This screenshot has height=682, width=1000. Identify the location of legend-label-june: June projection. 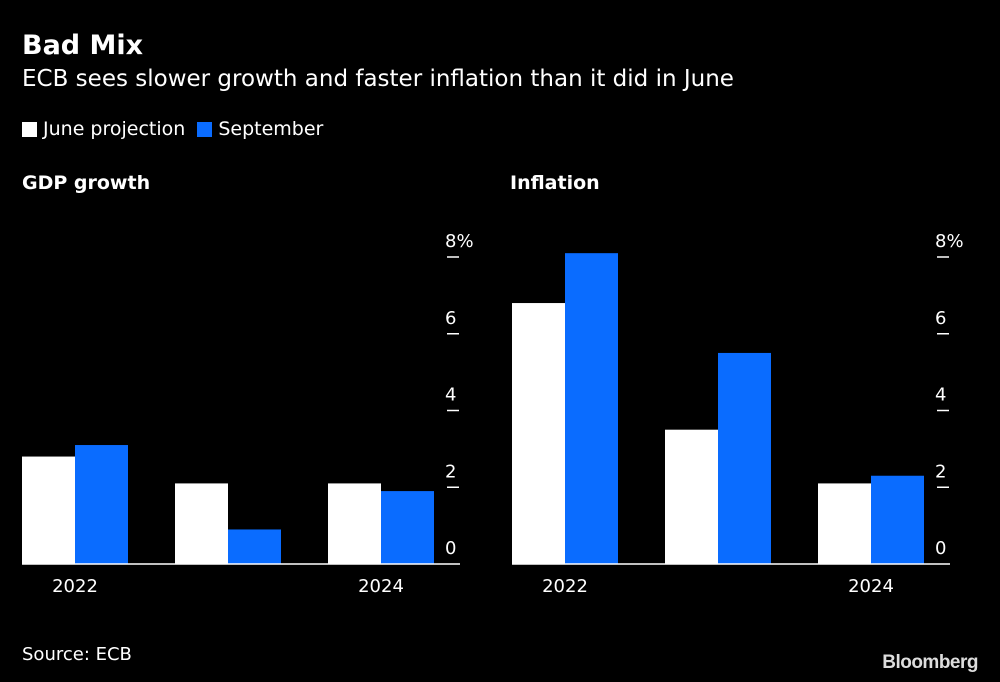
(114, 129).